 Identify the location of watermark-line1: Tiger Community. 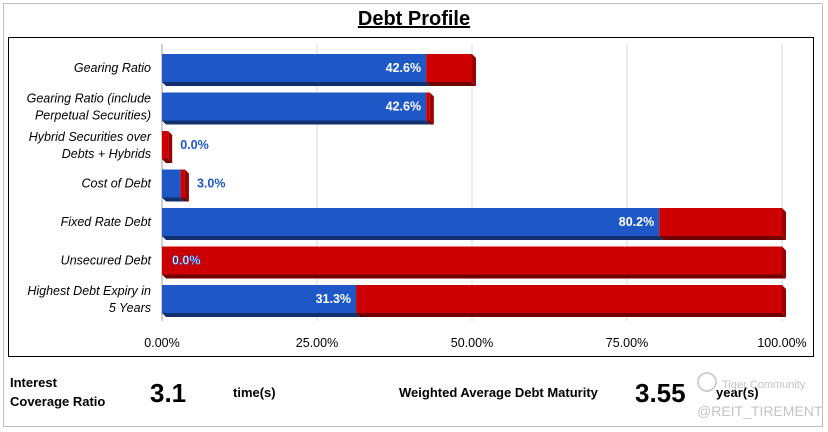
(764, 385).